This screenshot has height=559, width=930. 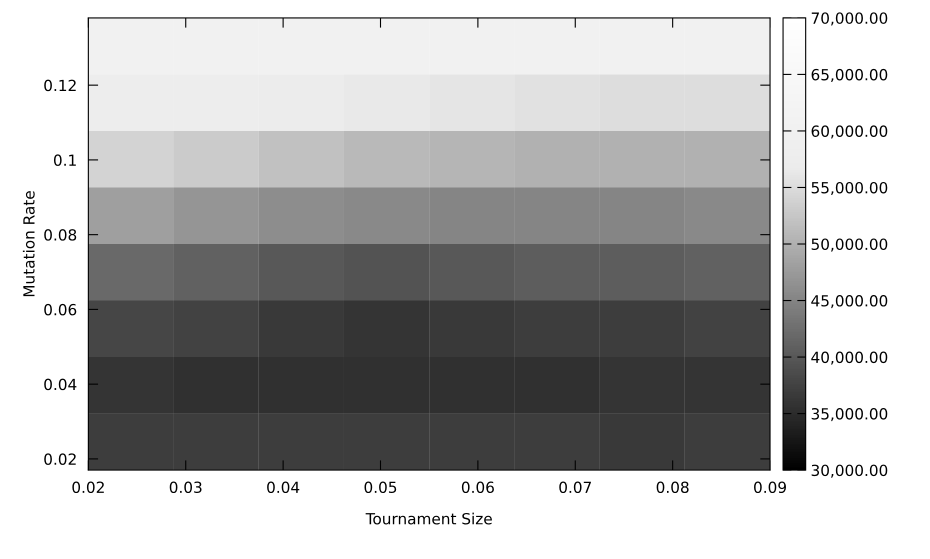 I want to click on color-bar-label: 65,000.00, so click(x=850, y=75).